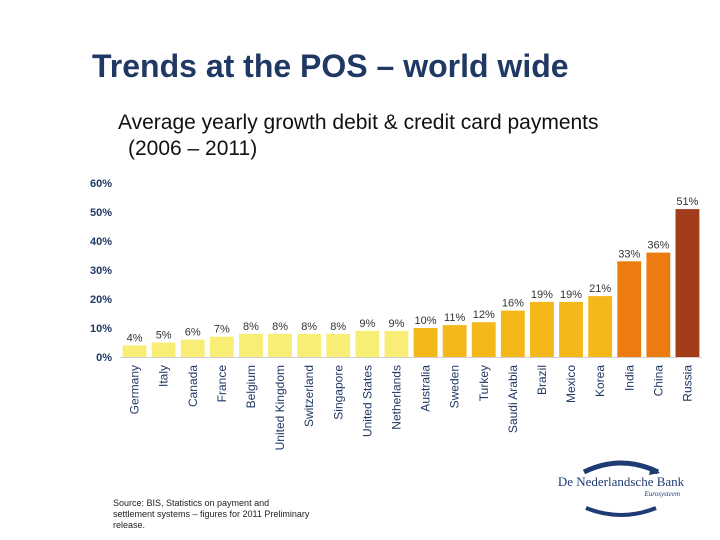 Image resolution: width=720 pixels, height=540 pixels. I want to click on x-tick-label: Belgium, so click(251, 386).